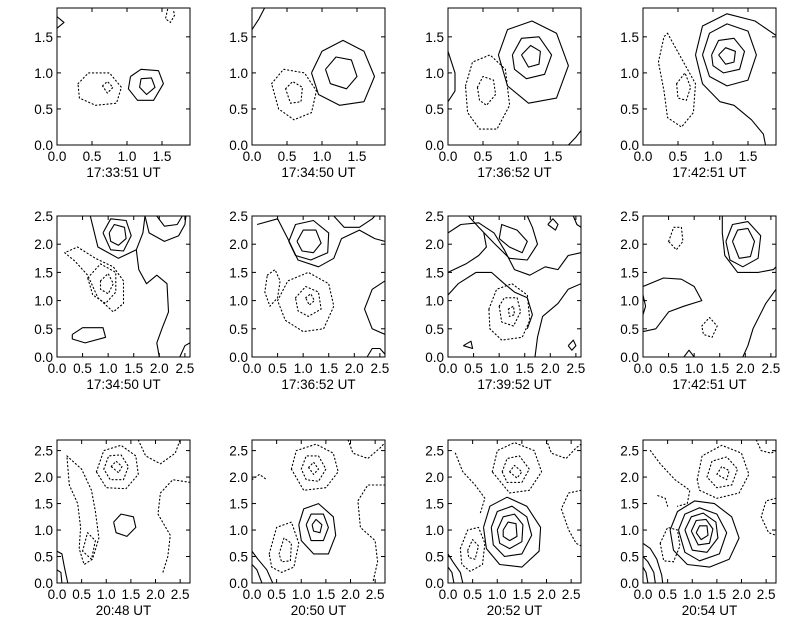  Describe the element at coordinates (379, 368) in the screenshot. I see `x-tick-label: 2.5` at that location.